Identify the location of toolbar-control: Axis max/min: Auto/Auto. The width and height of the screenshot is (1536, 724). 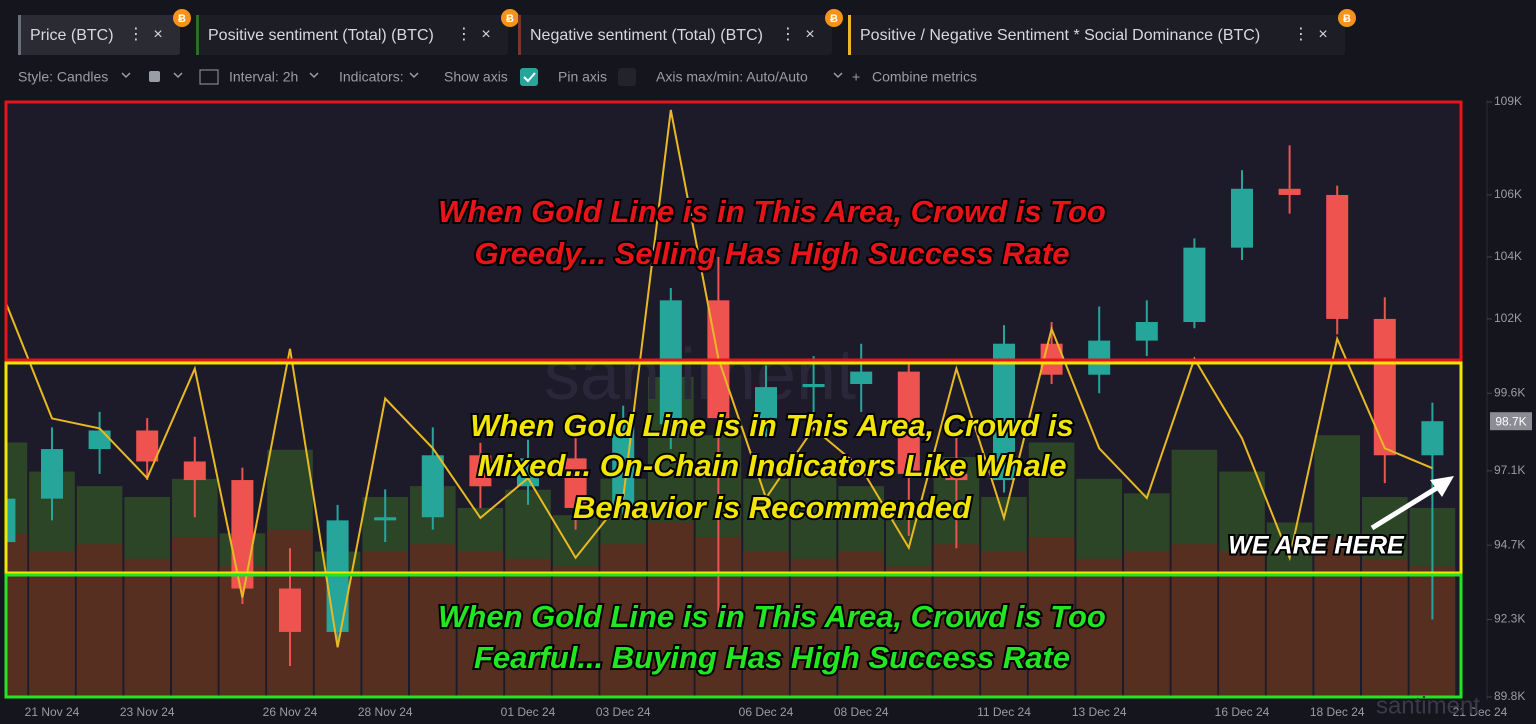
(732, 77).